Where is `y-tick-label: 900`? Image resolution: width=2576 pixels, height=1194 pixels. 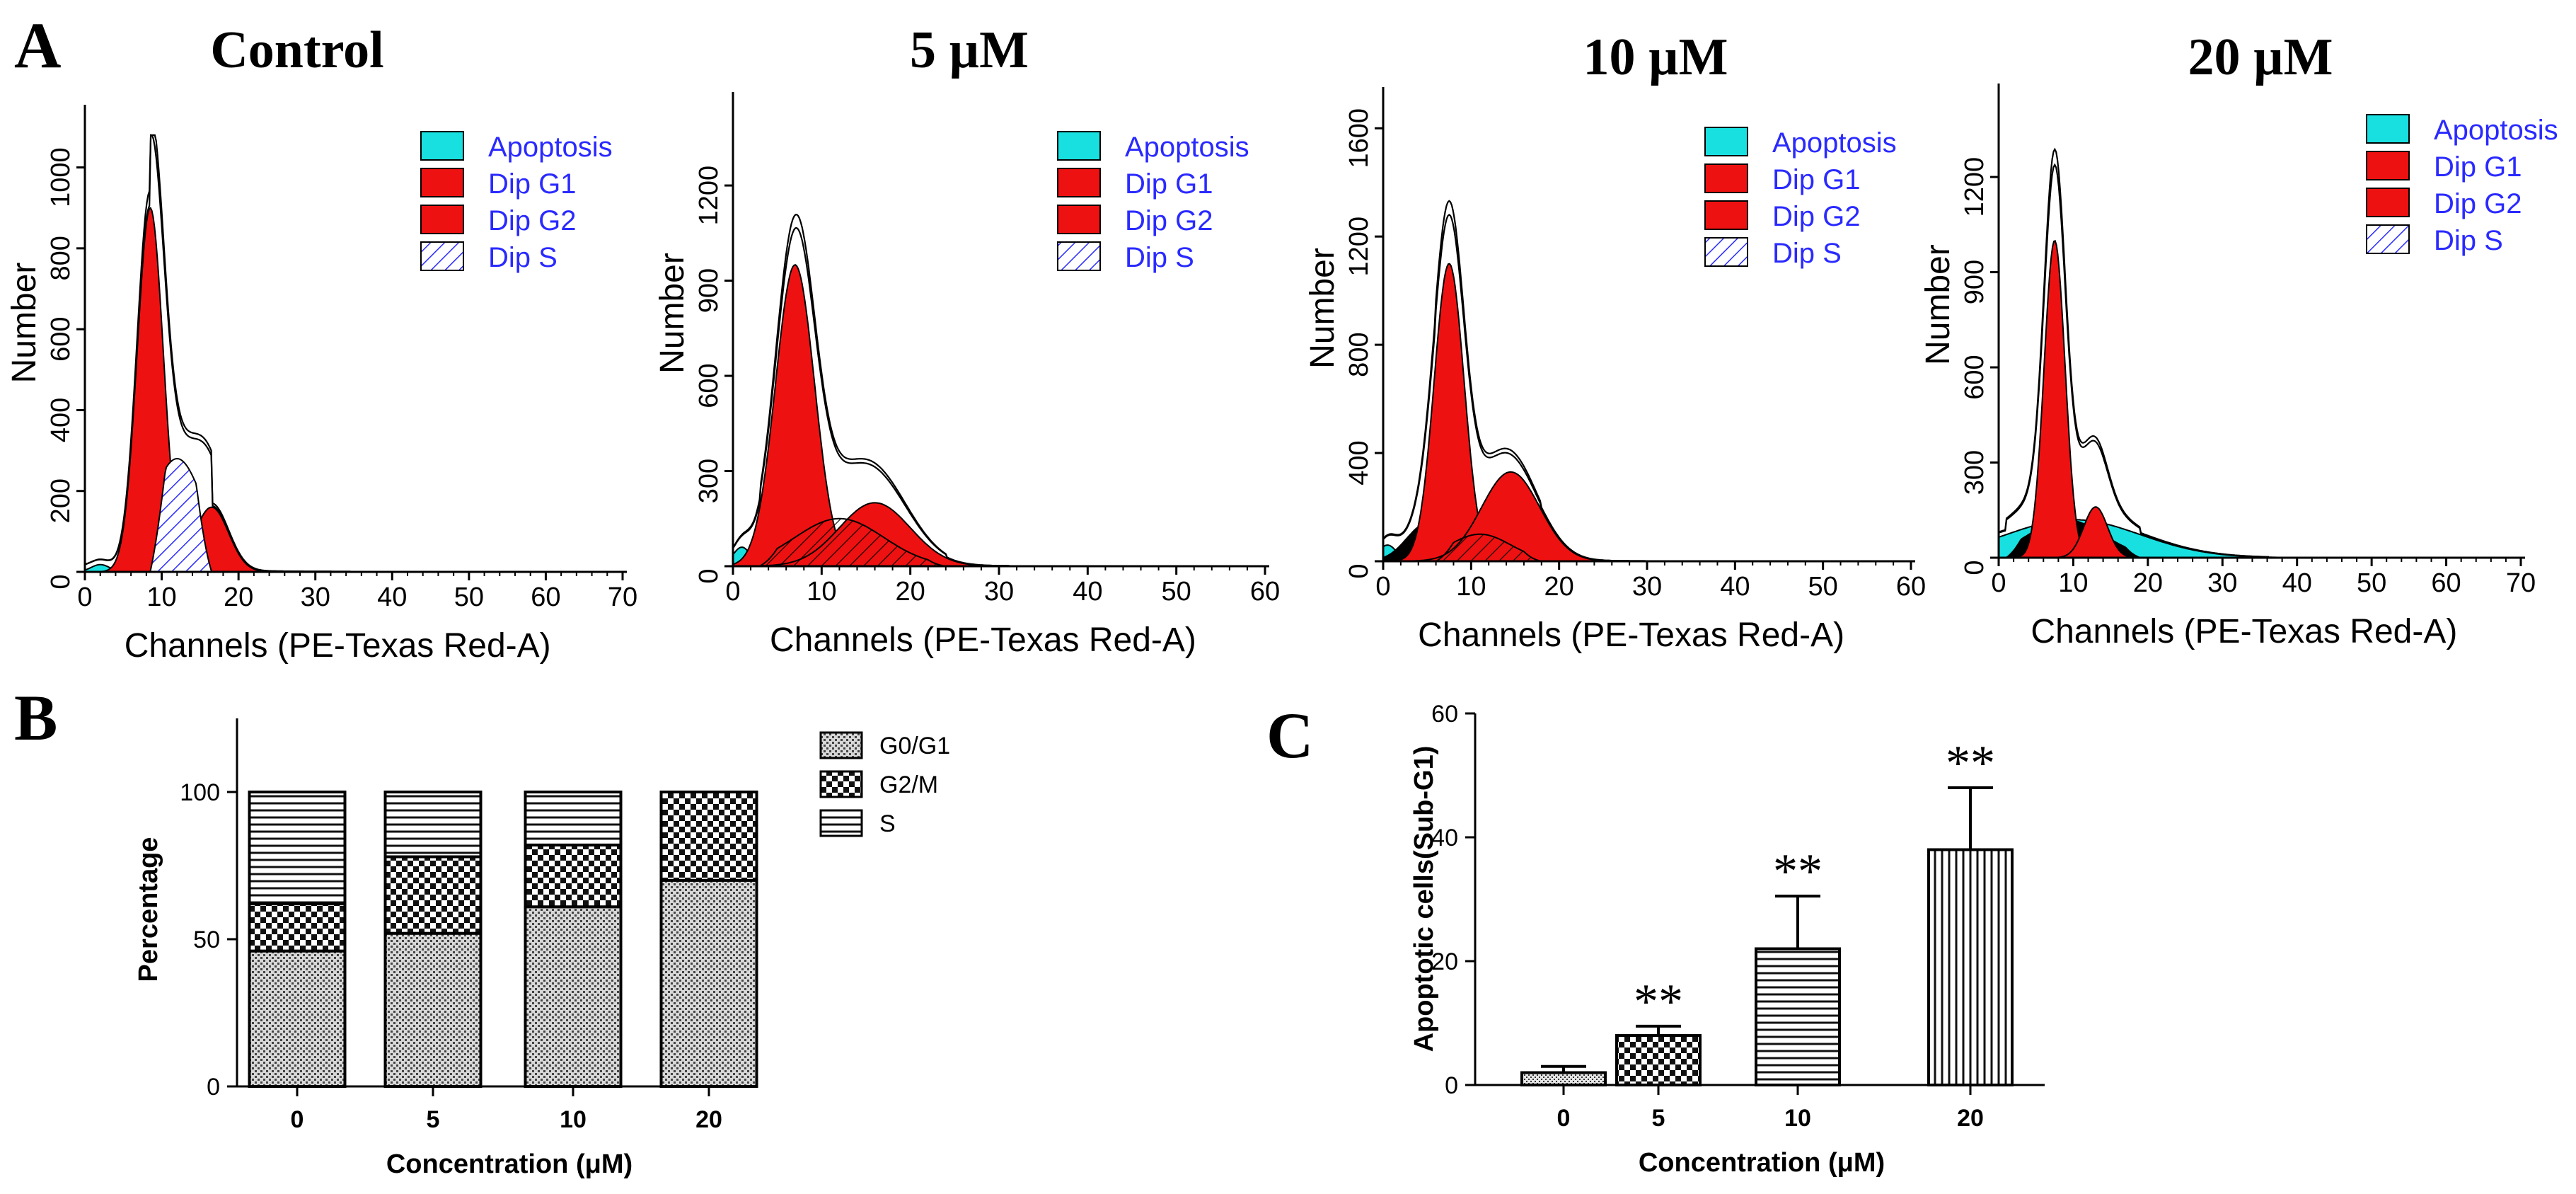 y-tick-label: 900 is located at coordinates (709, 290).